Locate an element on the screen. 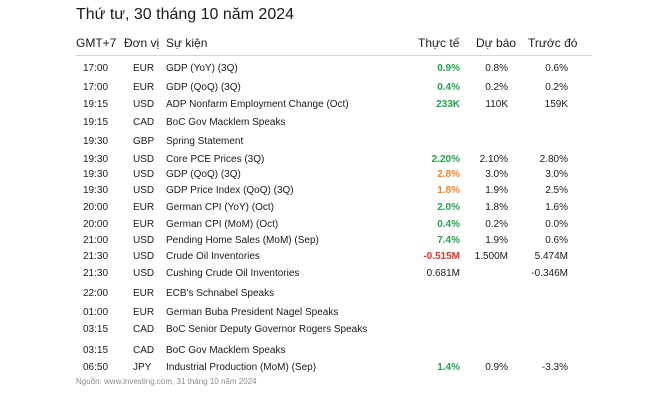 This screenshot has height=400, width=667. table-row: 17:00 EUR GDP (YoY) (3Q) 0.9% 0.8% 0.6% is located at coordinates (333, 69).